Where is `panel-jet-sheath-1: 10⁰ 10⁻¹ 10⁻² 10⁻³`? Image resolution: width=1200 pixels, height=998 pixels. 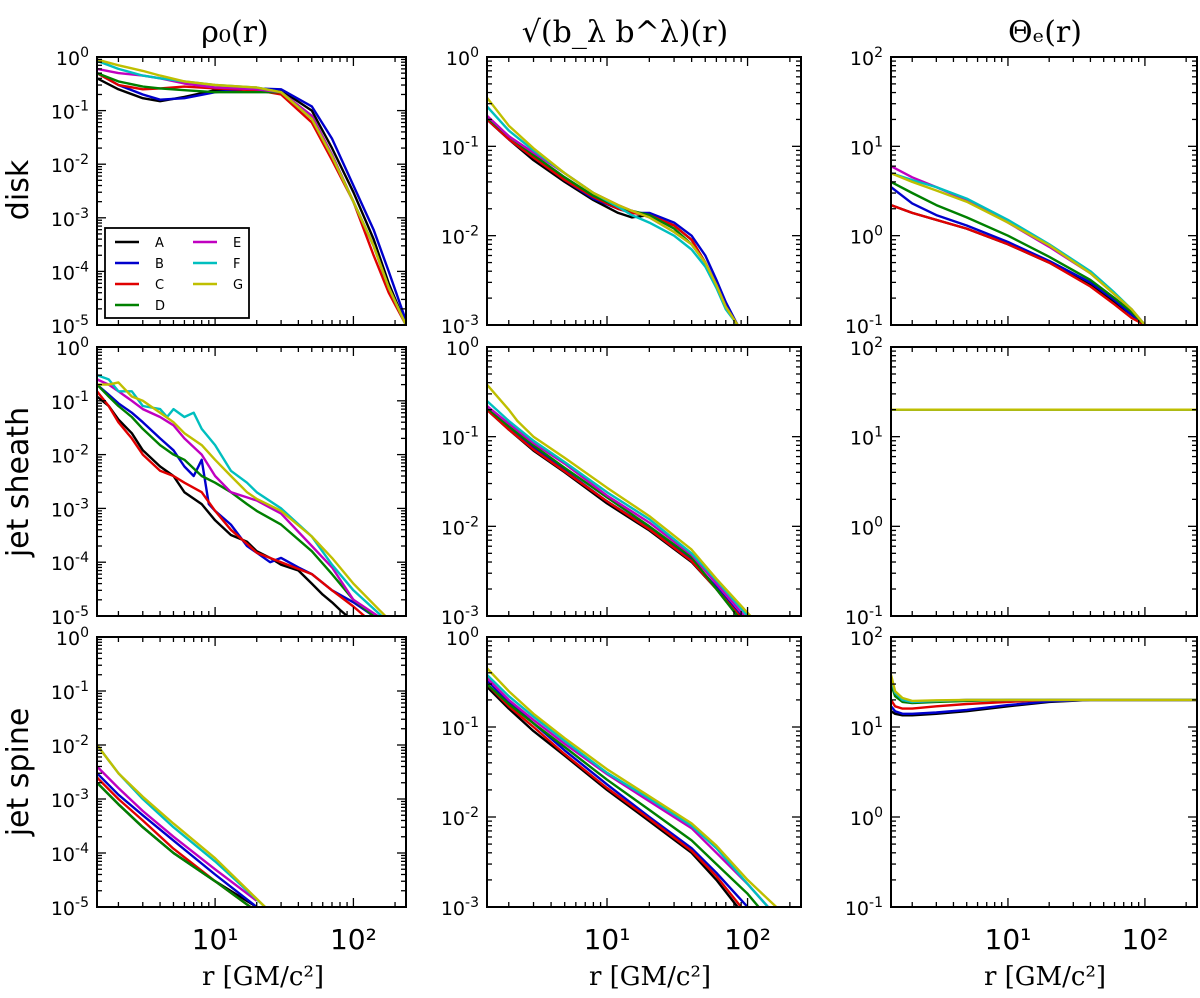 panel-jet-sheath-1: 10⁰ 10⁻¹ 10⁻² 10⁻³ is located at coordinates (621, 482).